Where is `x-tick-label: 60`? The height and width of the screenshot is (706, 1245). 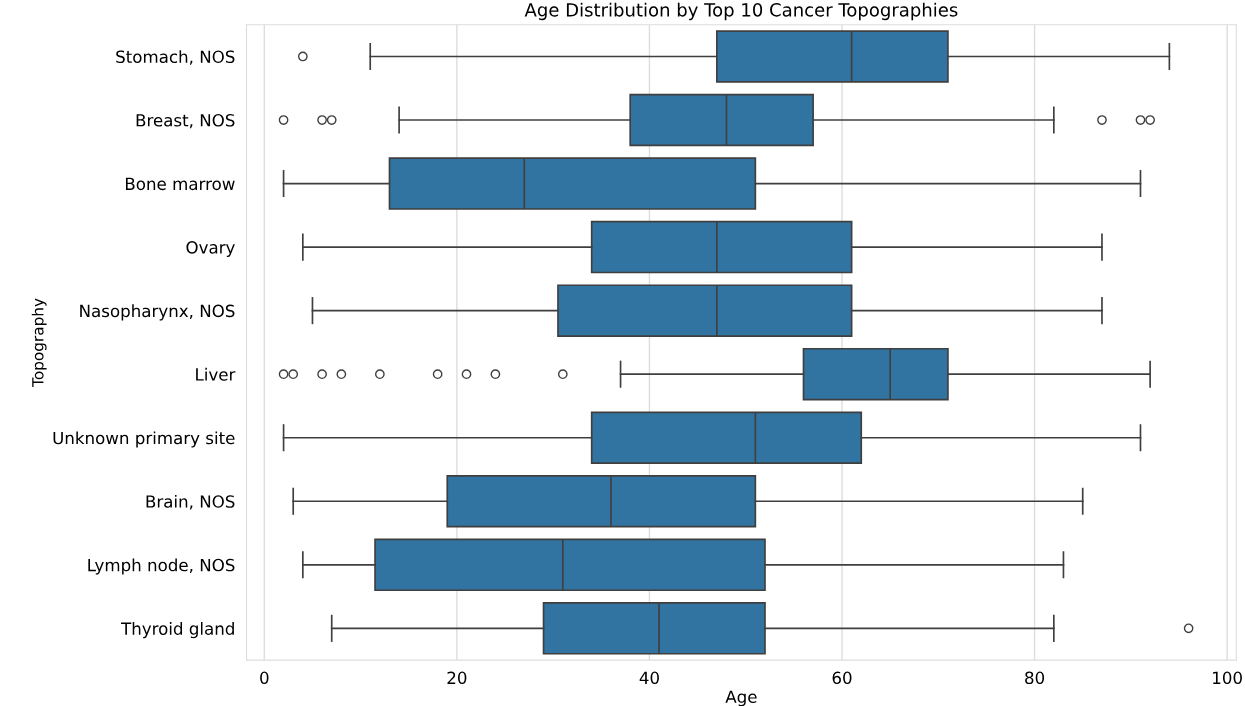 x-tick-label: 60 is located at coordinates (842, 678).